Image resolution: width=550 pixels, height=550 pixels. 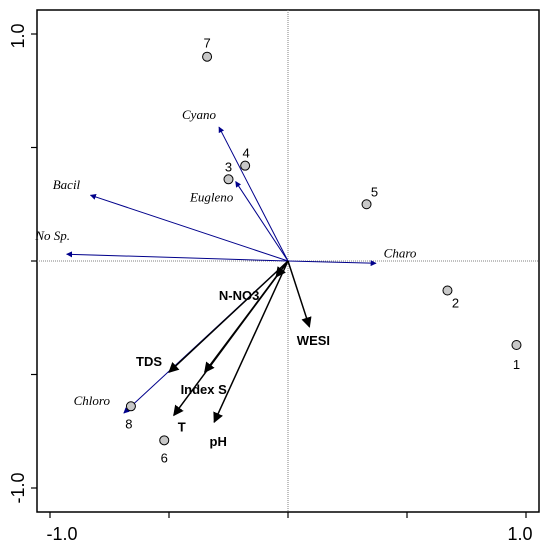 What do you see at coordinates (299, 294) in the screenshot?
I see `env-arrow-wesi` at bounding box center [299, 294].